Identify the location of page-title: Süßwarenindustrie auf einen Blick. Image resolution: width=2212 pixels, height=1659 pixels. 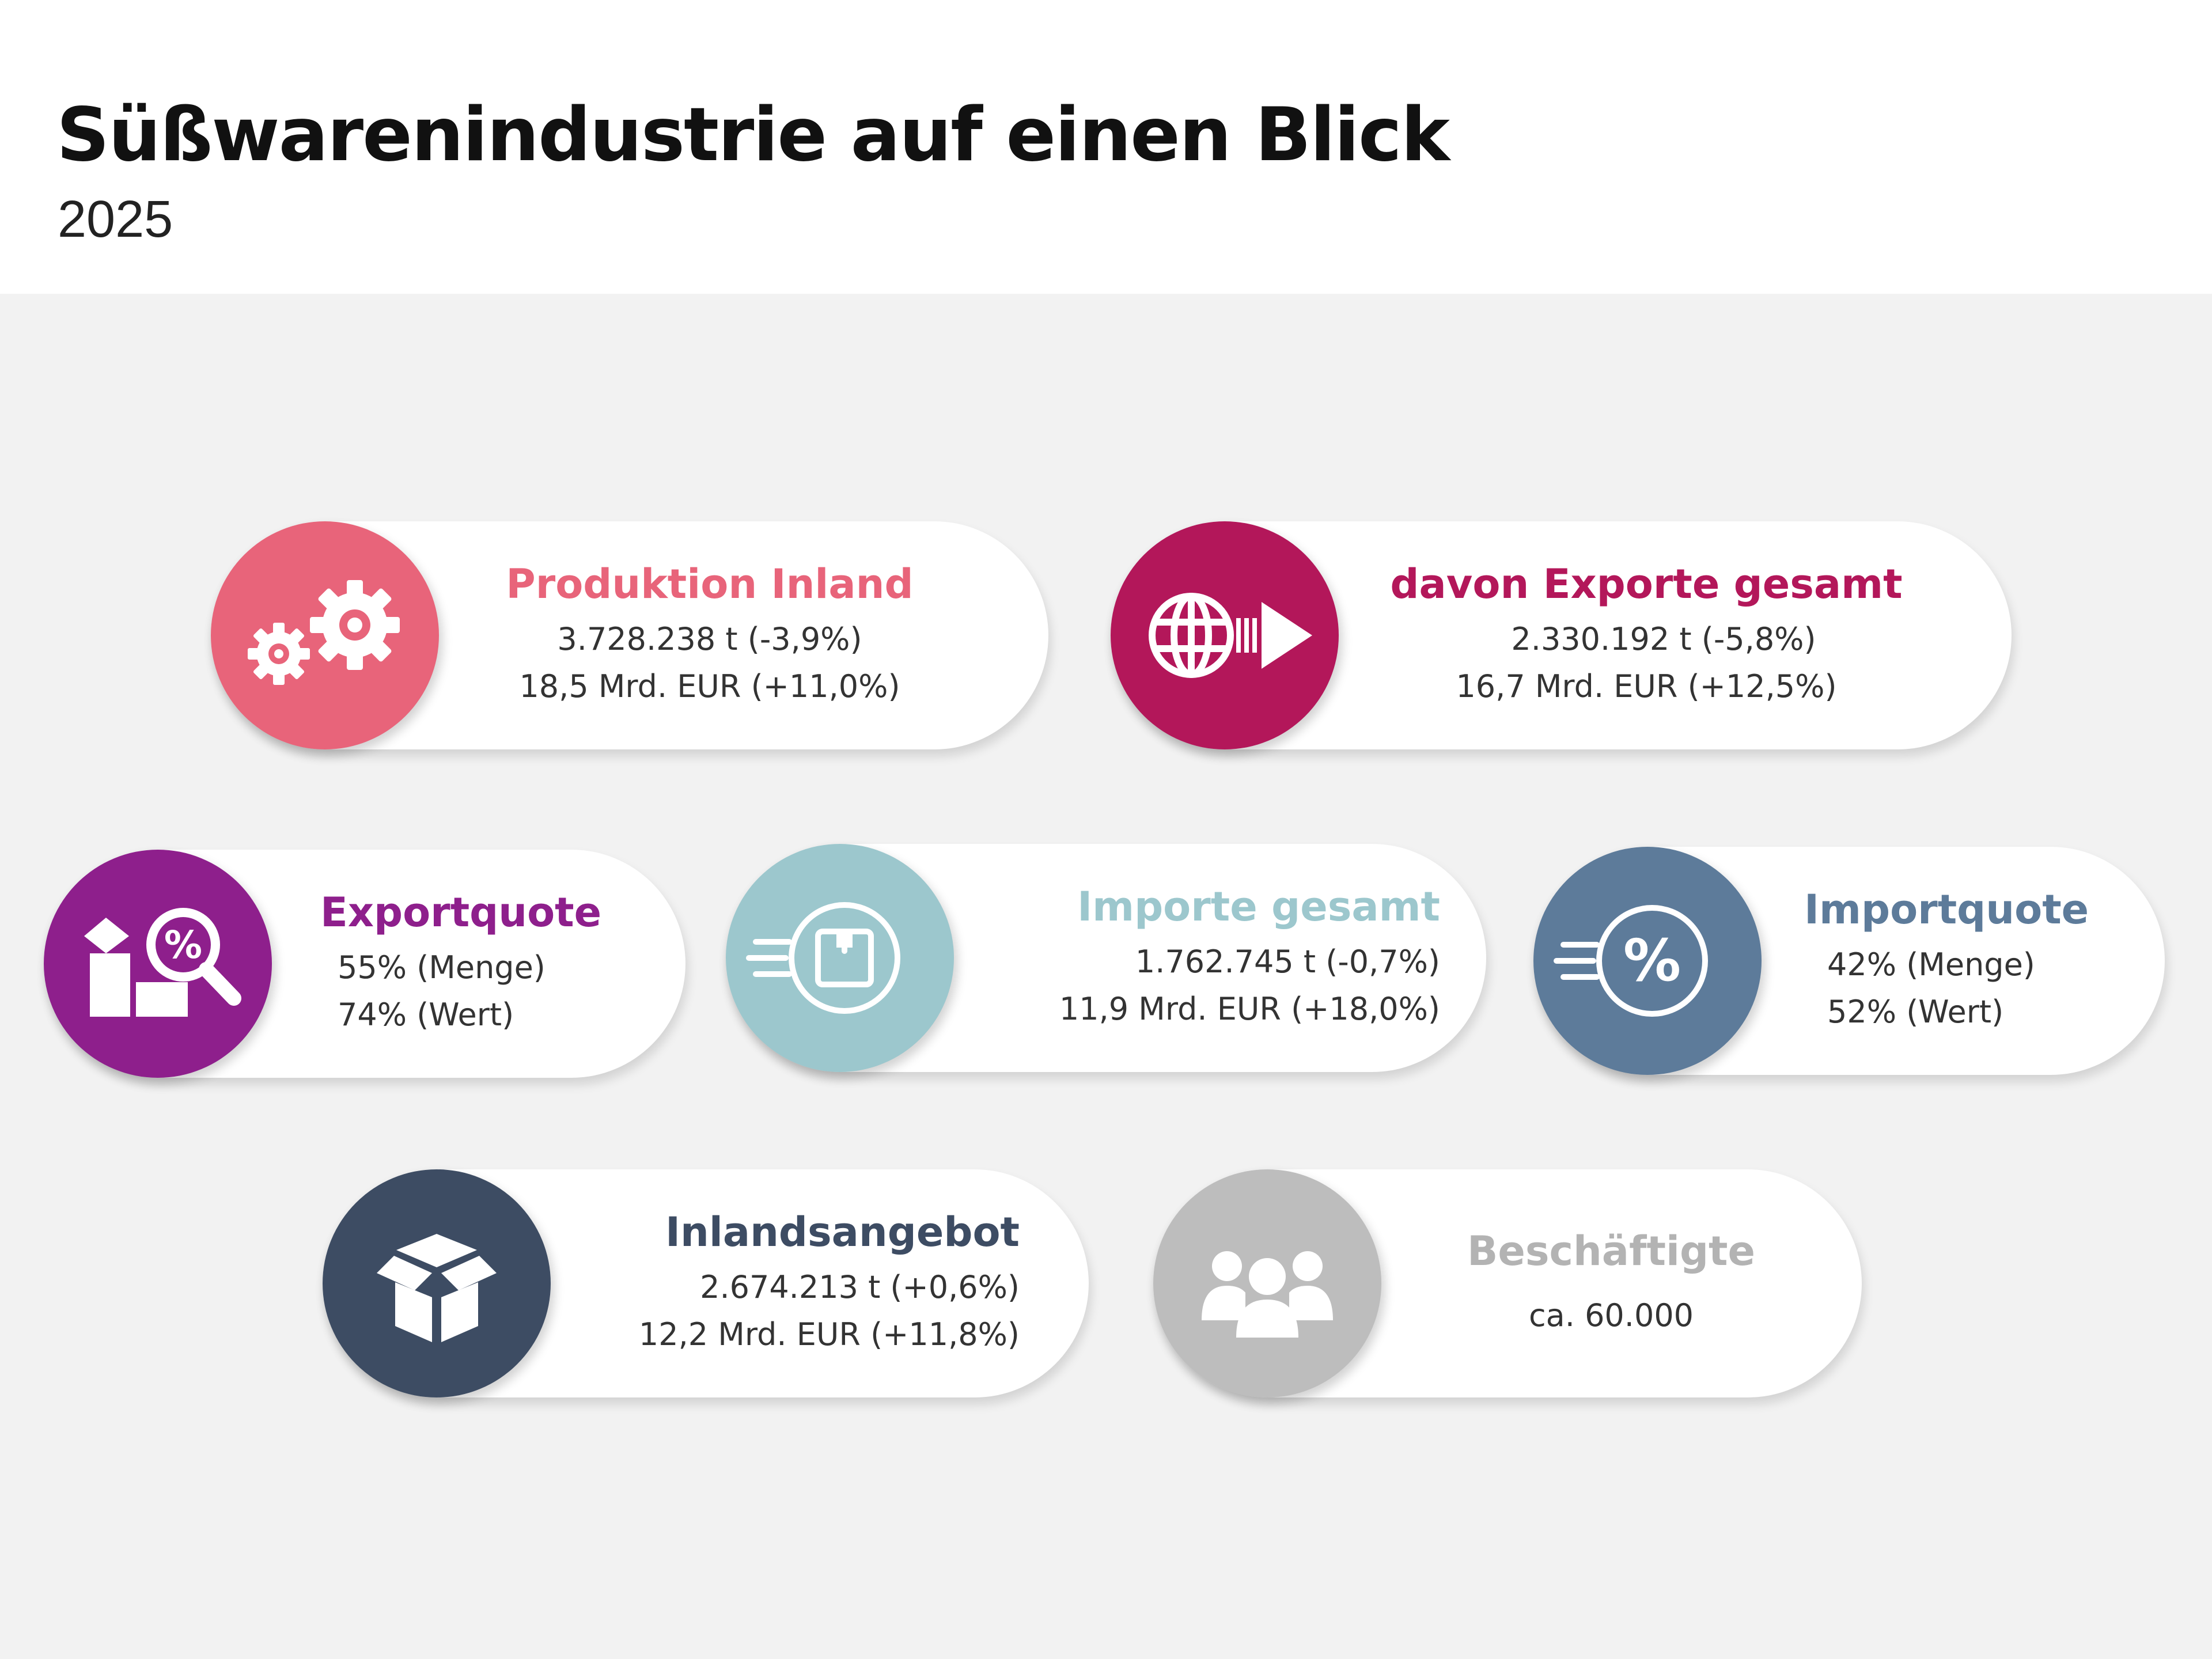
(753, 135).